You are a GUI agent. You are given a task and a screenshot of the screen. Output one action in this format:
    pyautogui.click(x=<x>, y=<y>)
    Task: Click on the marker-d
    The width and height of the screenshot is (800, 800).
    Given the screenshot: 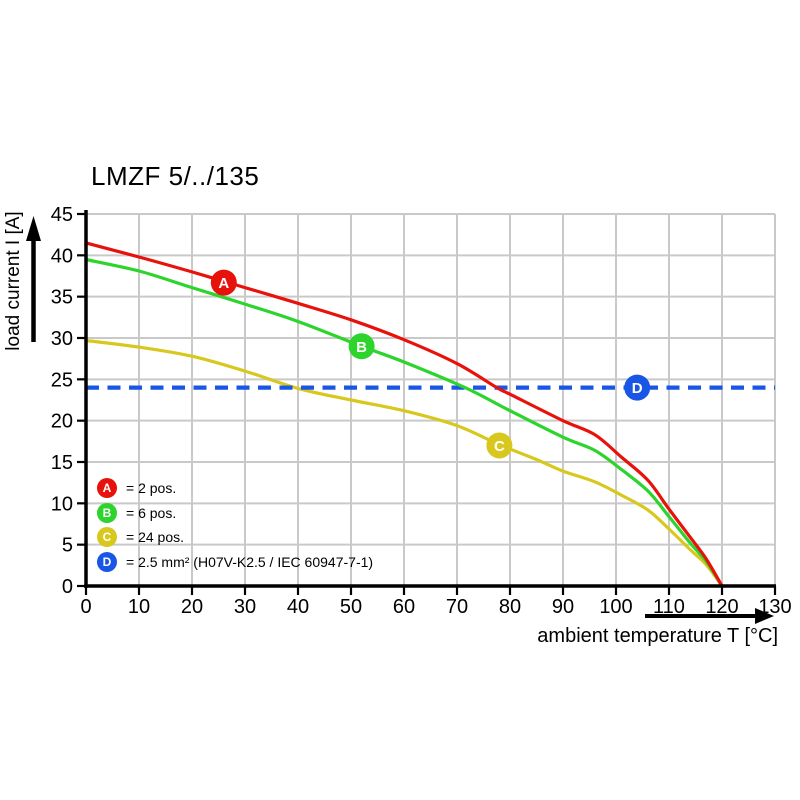 What is the action you would take?
    pyautogui.click(x=637, y=387)
    